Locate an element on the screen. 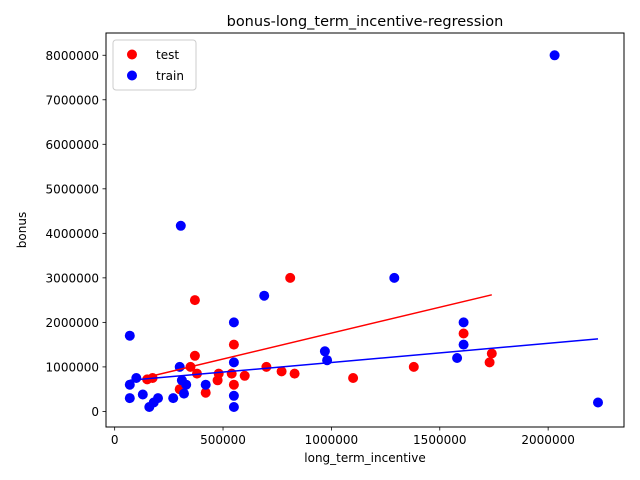  x-tick-label: 1500000 is located at coordinates (439, 440).